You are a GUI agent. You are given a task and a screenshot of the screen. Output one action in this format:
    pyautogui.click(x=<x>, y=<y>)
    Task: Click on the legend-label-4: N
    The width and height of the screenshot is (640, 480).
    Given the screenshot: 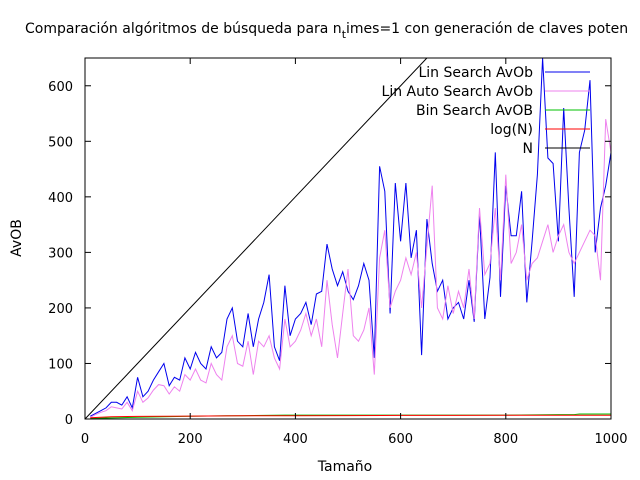 What is the action you would take?
    pyautogui.click(x=528, y=149)
    